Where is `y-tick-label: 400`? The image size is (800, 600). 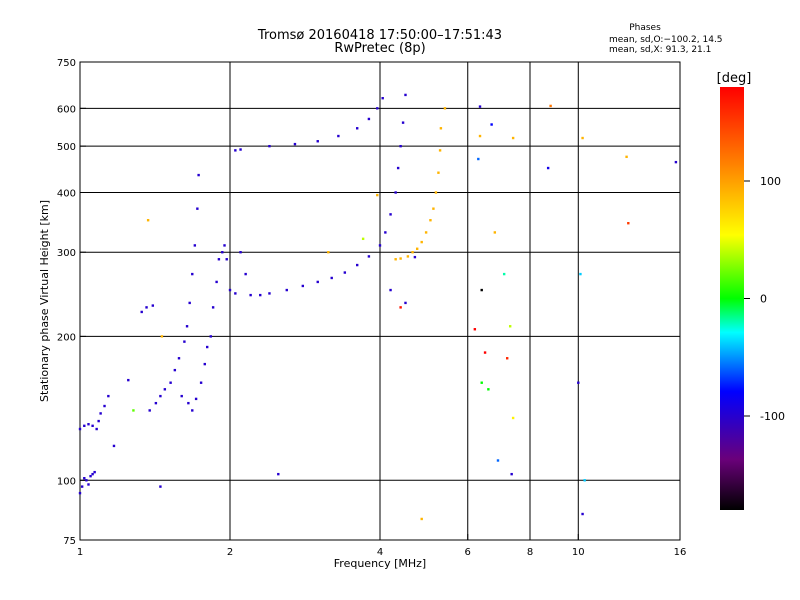 y-tick-label: 400 is located at coordinates (66, 193).